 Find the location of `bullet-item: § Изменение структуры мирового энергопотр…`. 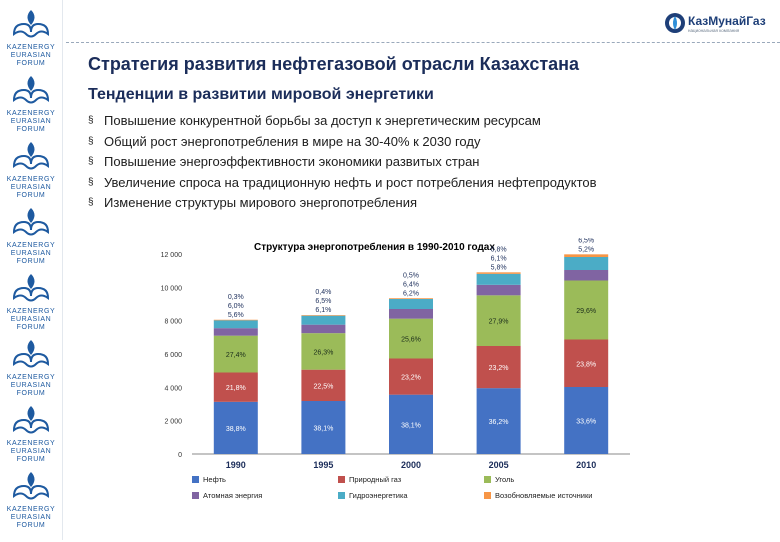

bullet-item: § Изменение структуры мирового энергопотр… is located at coordinates (342, 203).